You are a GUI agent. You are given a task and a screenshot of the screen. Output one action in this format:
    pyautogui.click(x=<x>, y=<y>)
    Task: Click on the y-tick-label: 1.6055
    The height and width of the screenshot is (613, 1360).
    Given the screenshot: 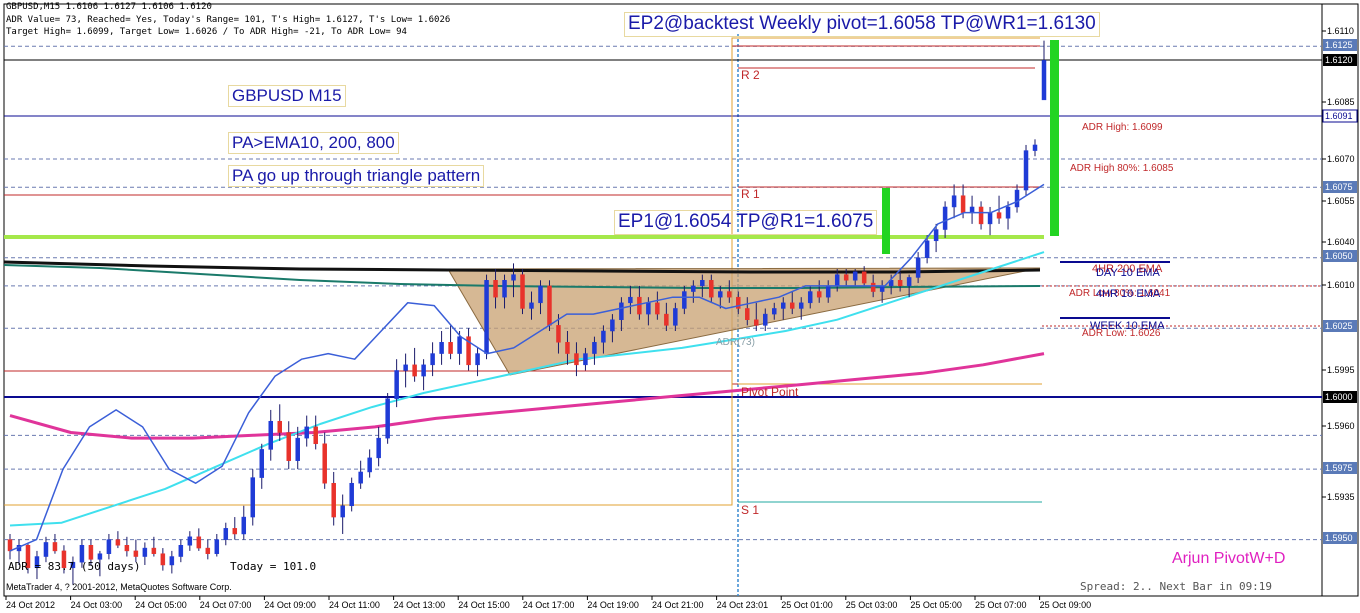 What is the action you would take?
    pyautogui.click(x=1341, y=201)
    